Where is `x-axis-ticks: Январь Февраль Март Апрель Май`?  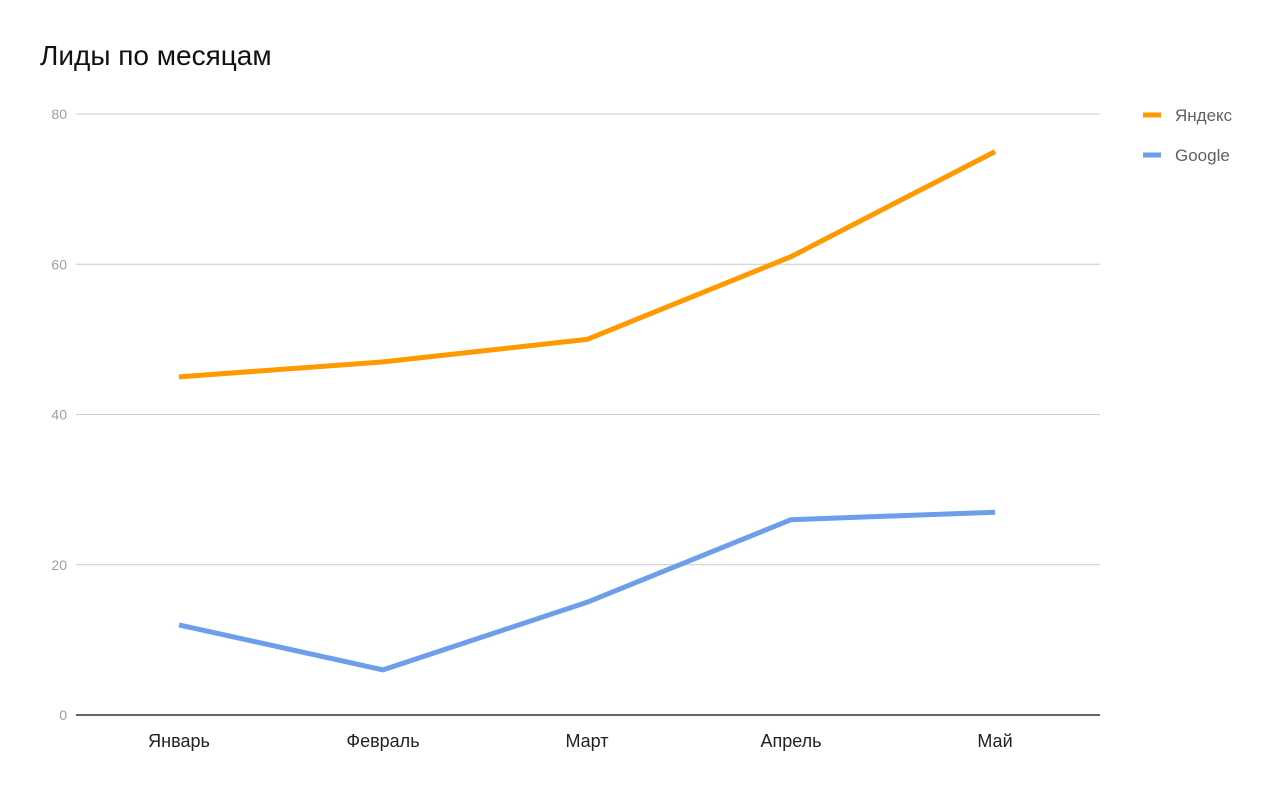 x-axis-ticks: Январь Февраль Март Апрель Май is located at coordinates (580, 741).